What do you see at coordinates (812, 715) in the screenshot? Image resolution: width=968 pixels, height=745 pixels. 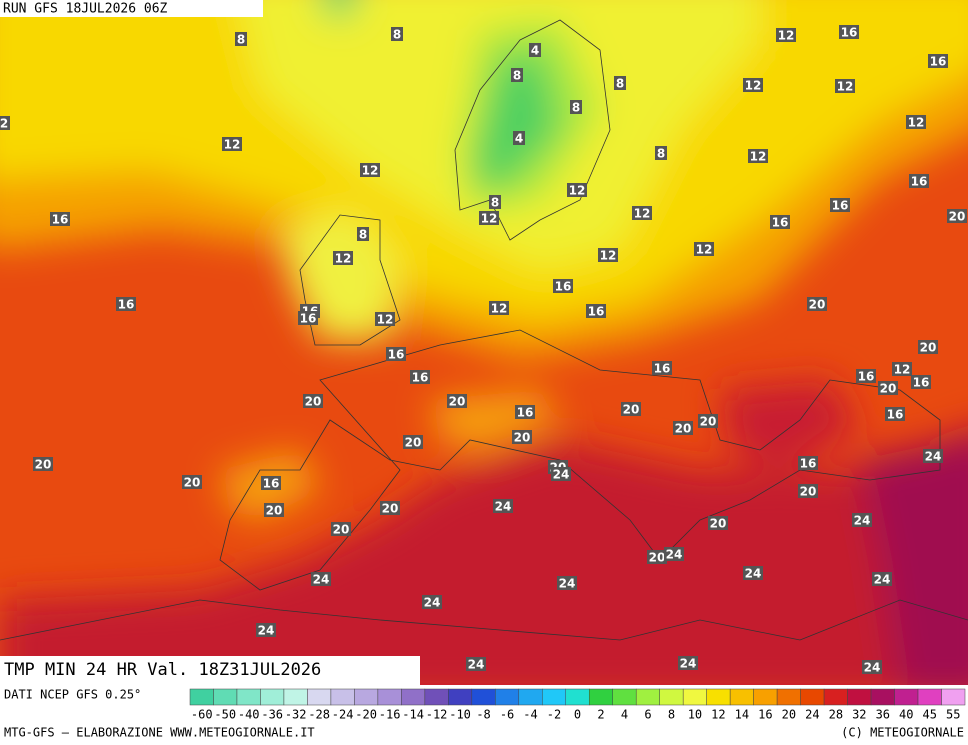 I see `colorbar-label: 24` at bounding box center [812, 715].